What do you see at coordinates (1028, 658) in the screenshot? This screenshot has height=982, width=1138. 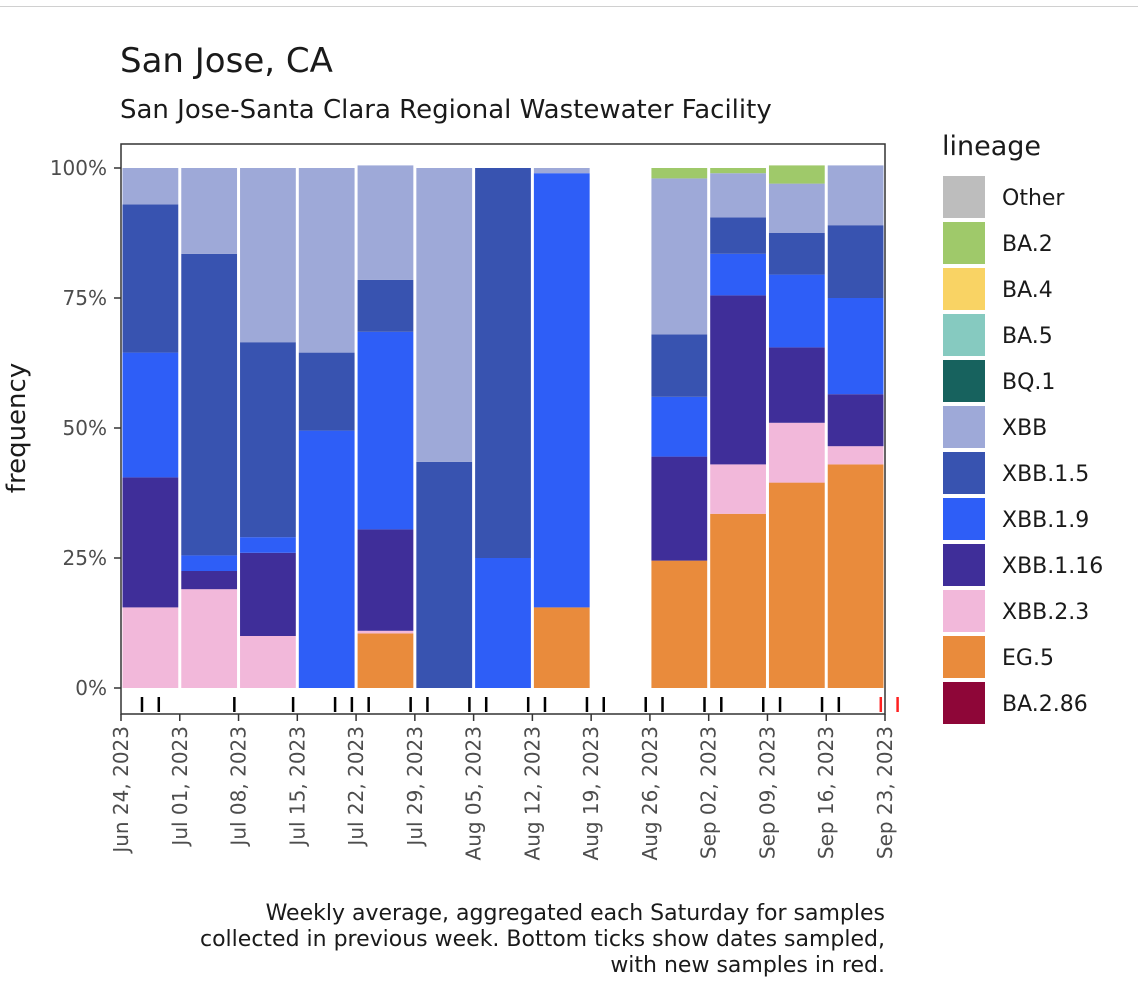 I see `legend-label: EG.5` at bounding box center [1028, 658].